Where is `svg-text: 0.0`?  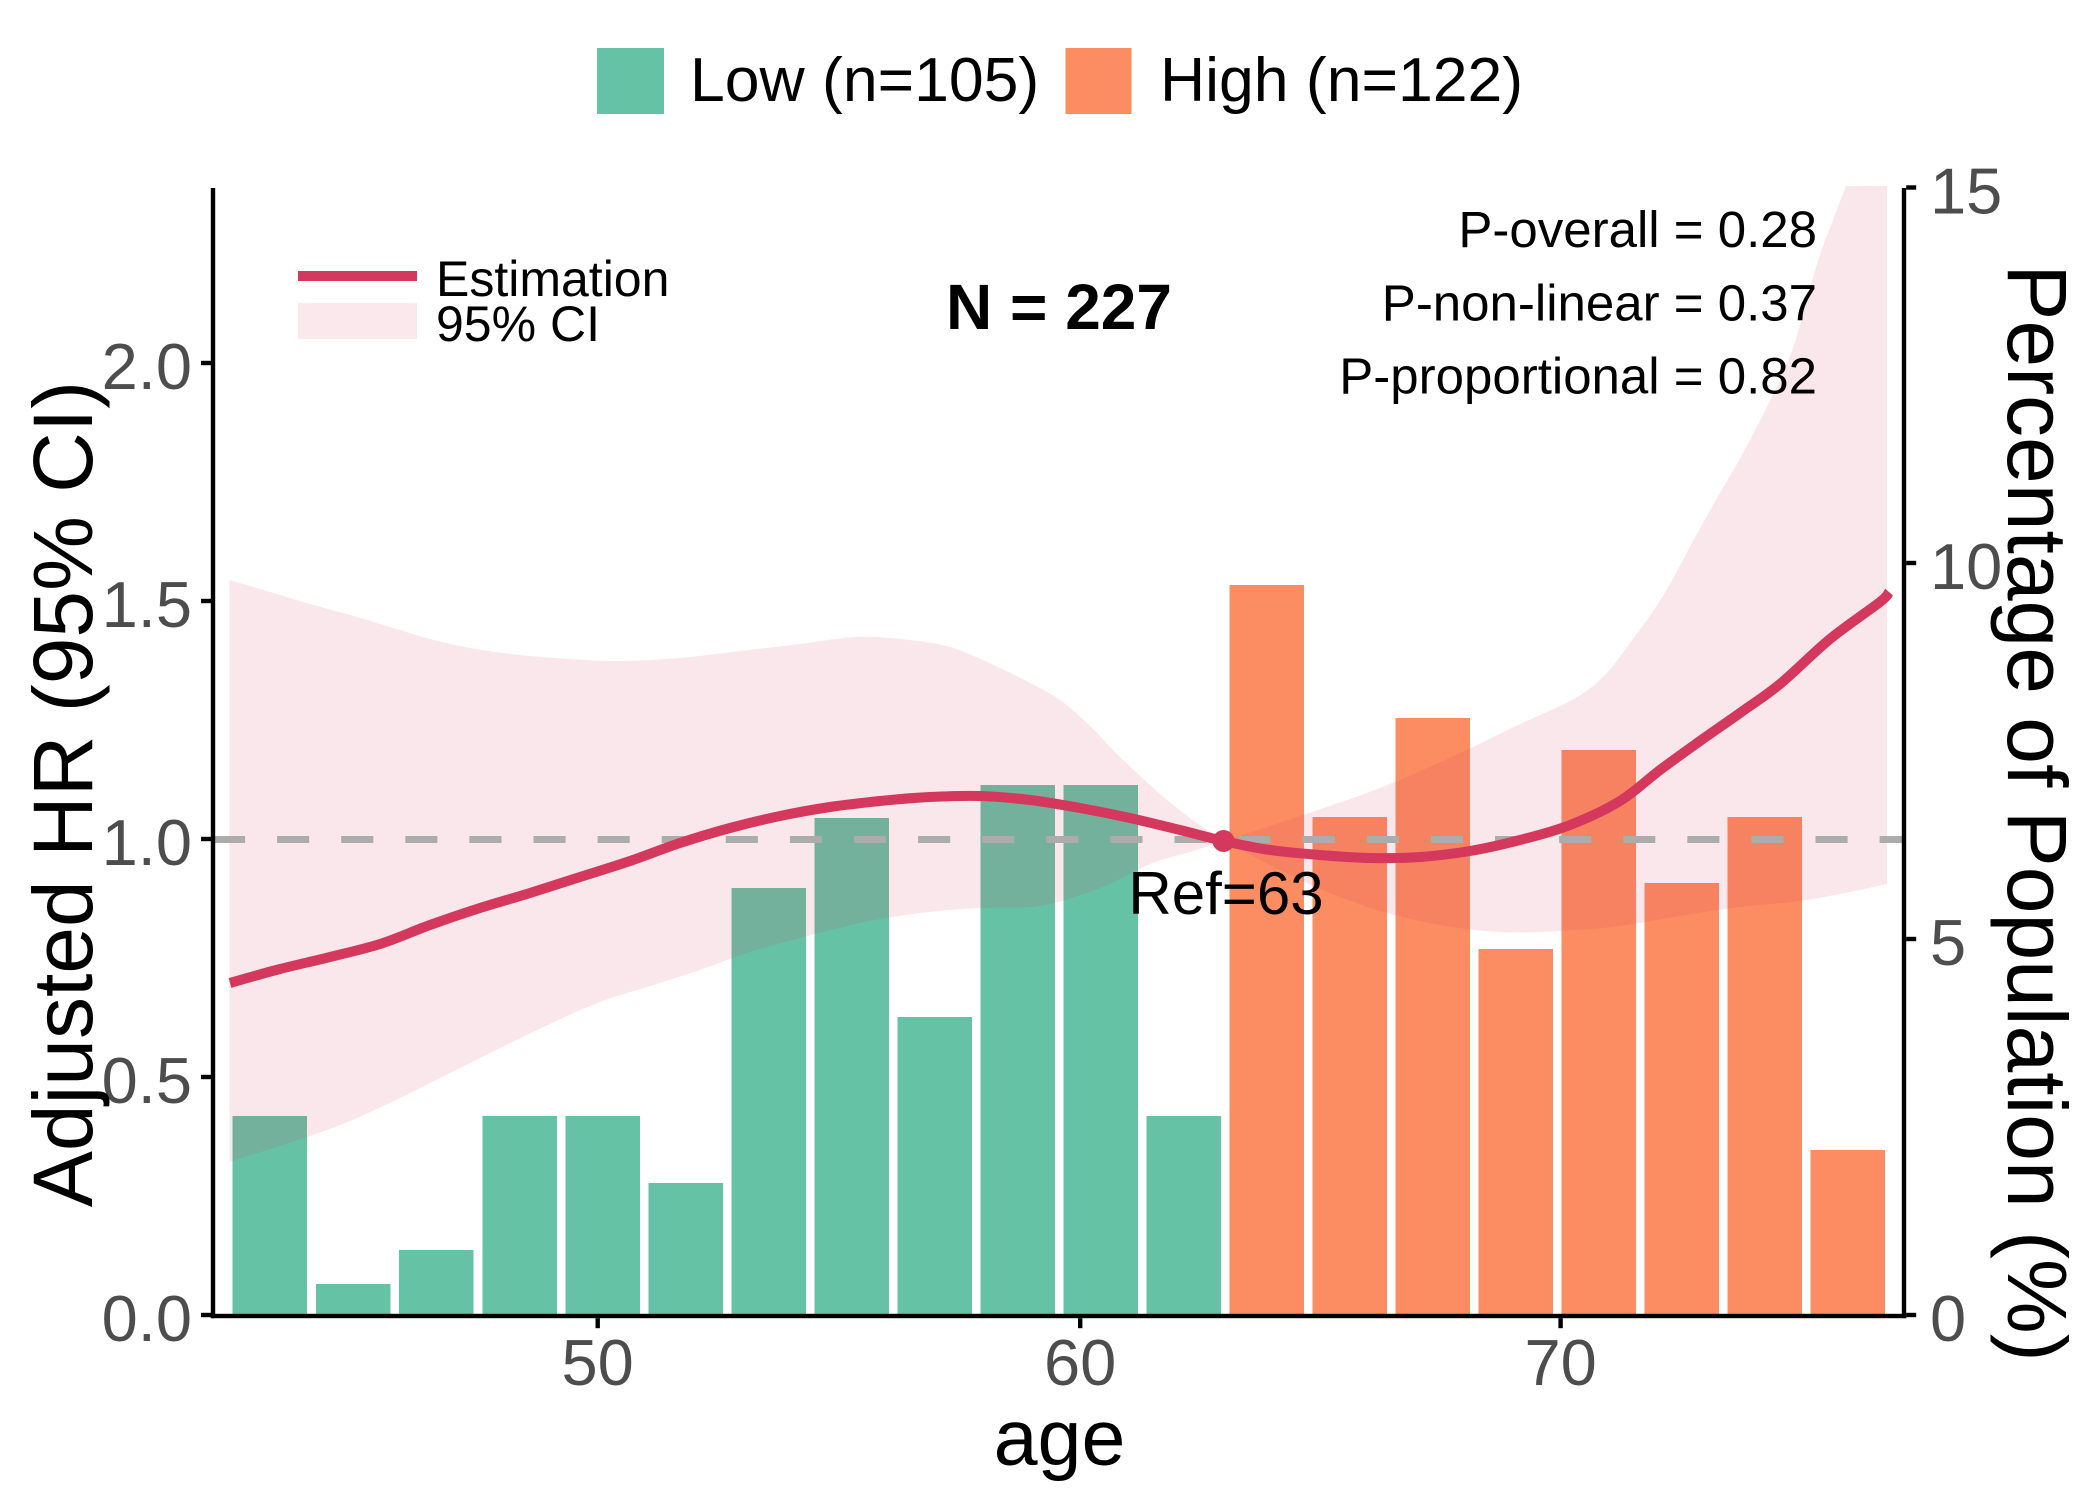 svg-text: 0.0 is located at coordinates (147, 1318).